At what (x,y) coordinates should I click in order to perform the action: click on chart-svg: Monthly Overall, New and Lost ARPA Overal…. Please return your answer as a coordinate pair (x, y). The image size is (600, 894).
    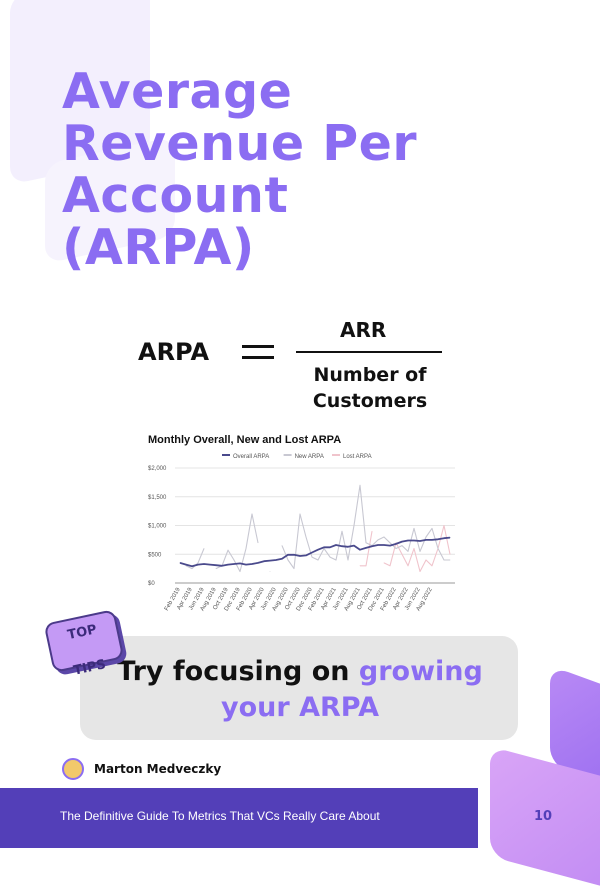
    Looking at the image, I should click on (301, 523).